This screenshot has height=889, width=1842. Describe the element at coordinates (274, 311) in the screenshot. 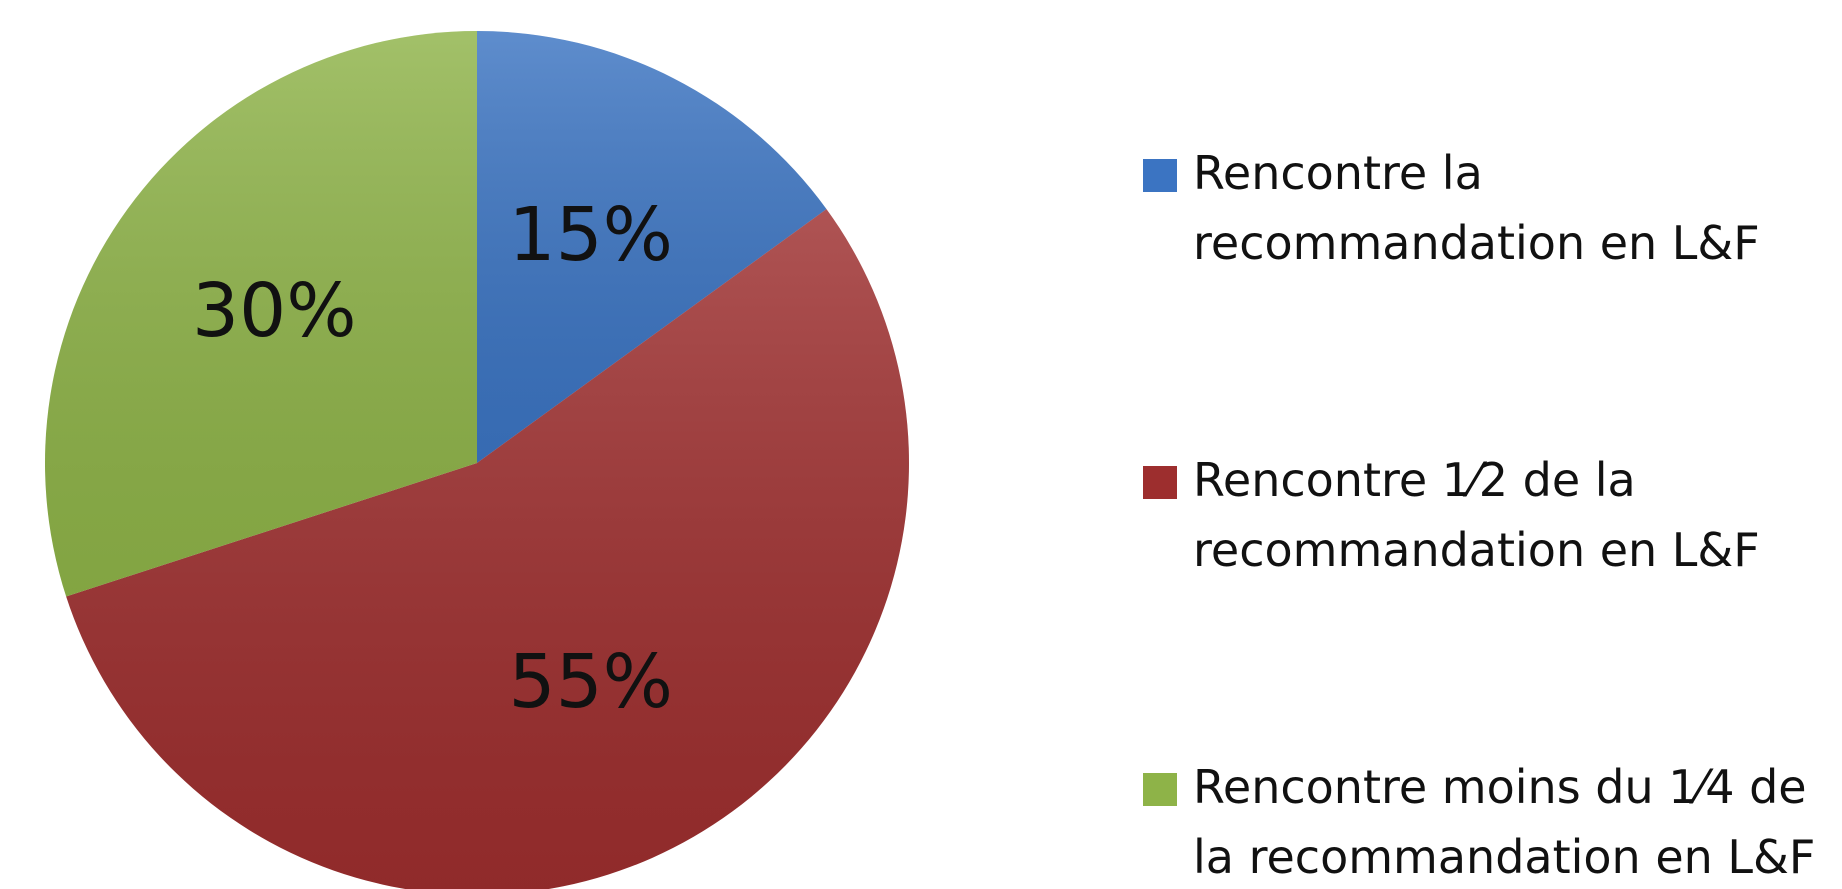

I see `value-label: 30%` at that location.